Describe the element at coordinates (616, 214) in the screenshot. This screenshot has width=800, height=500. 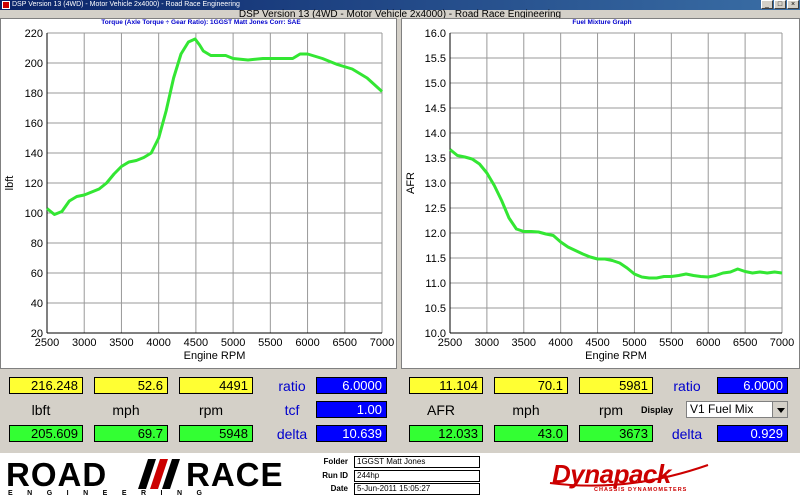
I see `afr-series-line` at that location.